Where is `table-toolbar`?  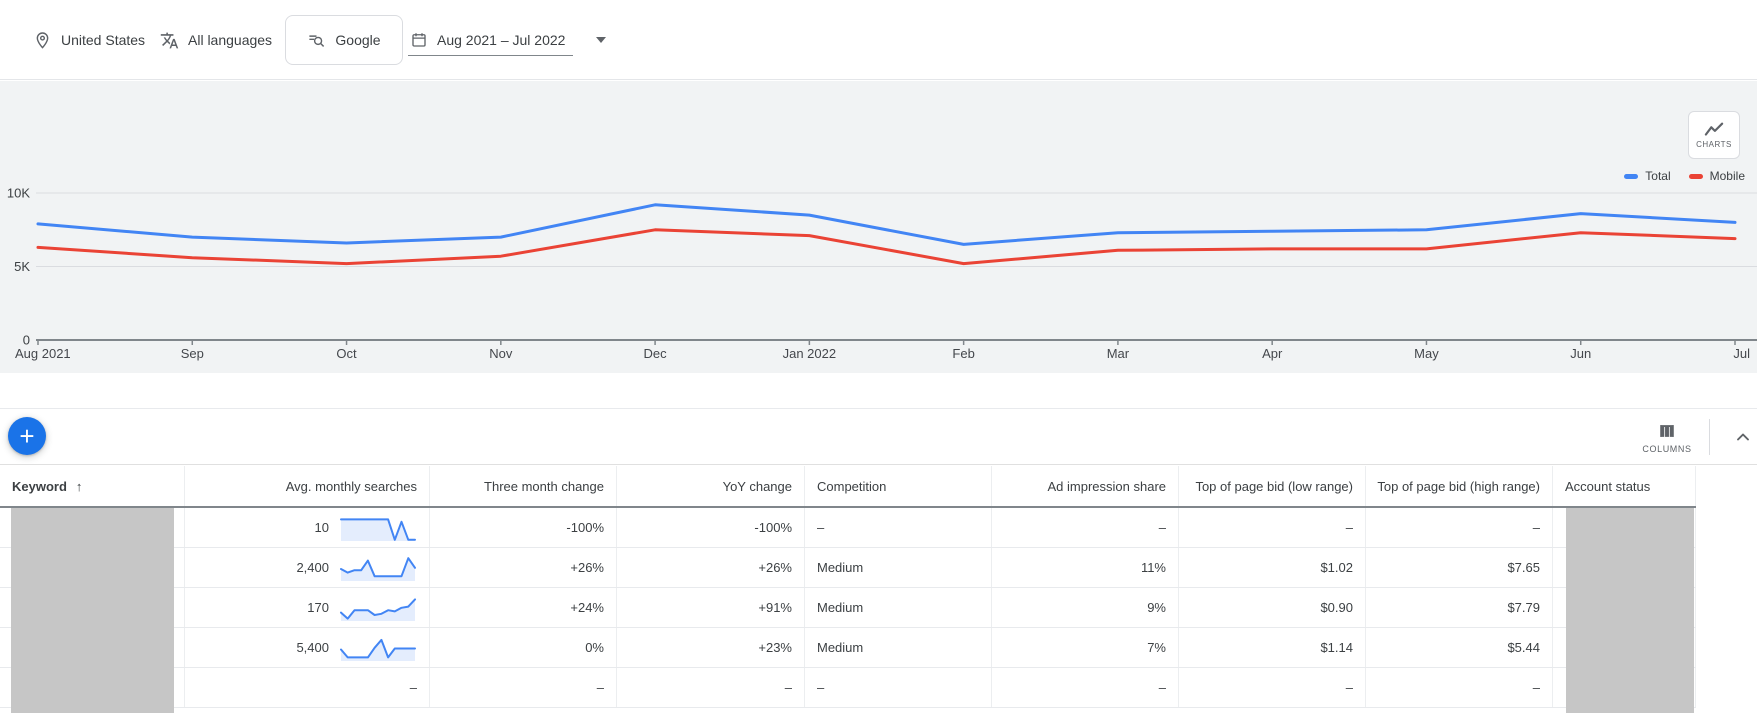 table-toolbar is located at coordinates (878, 437).